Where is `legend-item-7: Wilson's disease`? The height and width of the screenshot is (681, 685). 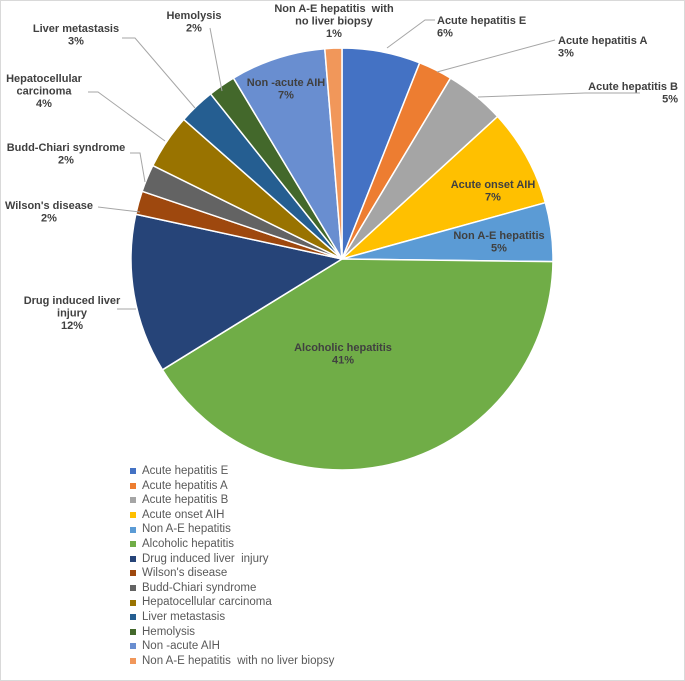
legend-item-7: Wilson's disease is located at coordinates (232, 573).